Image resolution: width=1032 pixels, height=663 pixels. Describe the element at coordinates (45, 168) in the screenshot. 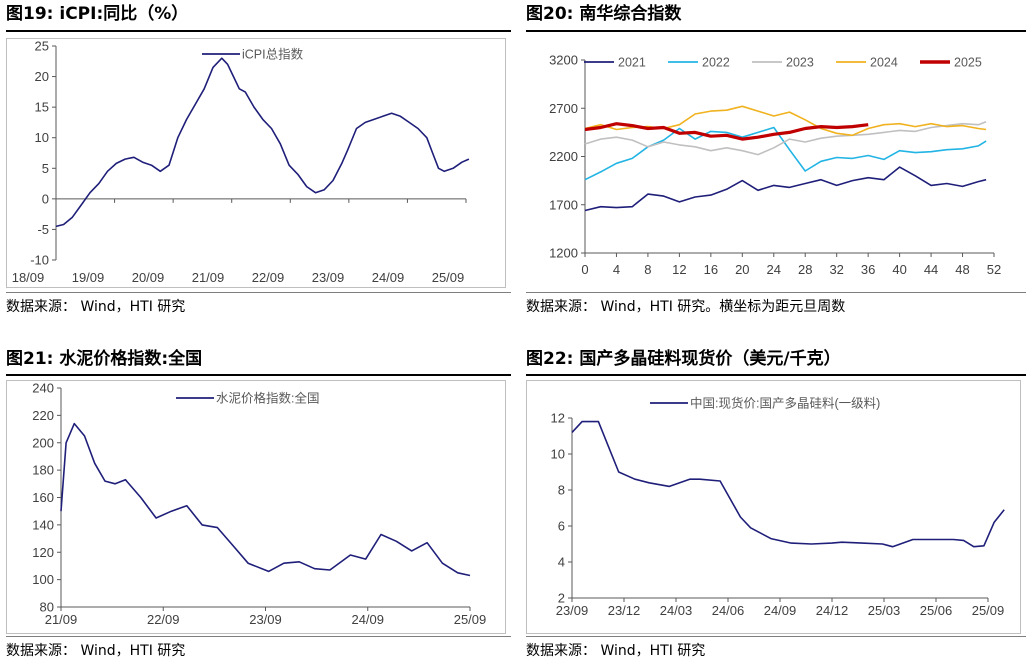

I see `y-tick-label: 5` at that location.